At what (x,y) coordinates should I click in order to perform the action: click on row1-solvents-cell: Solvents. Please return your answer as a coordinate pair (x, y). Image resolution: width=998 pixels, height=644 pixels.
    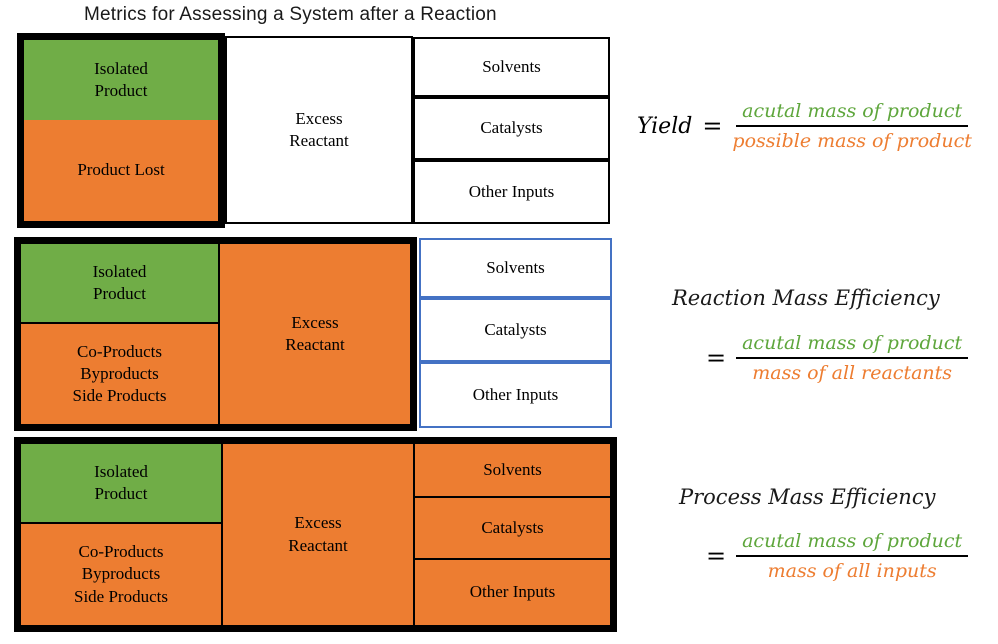
    Looking at the image, I should click on (511, 67).